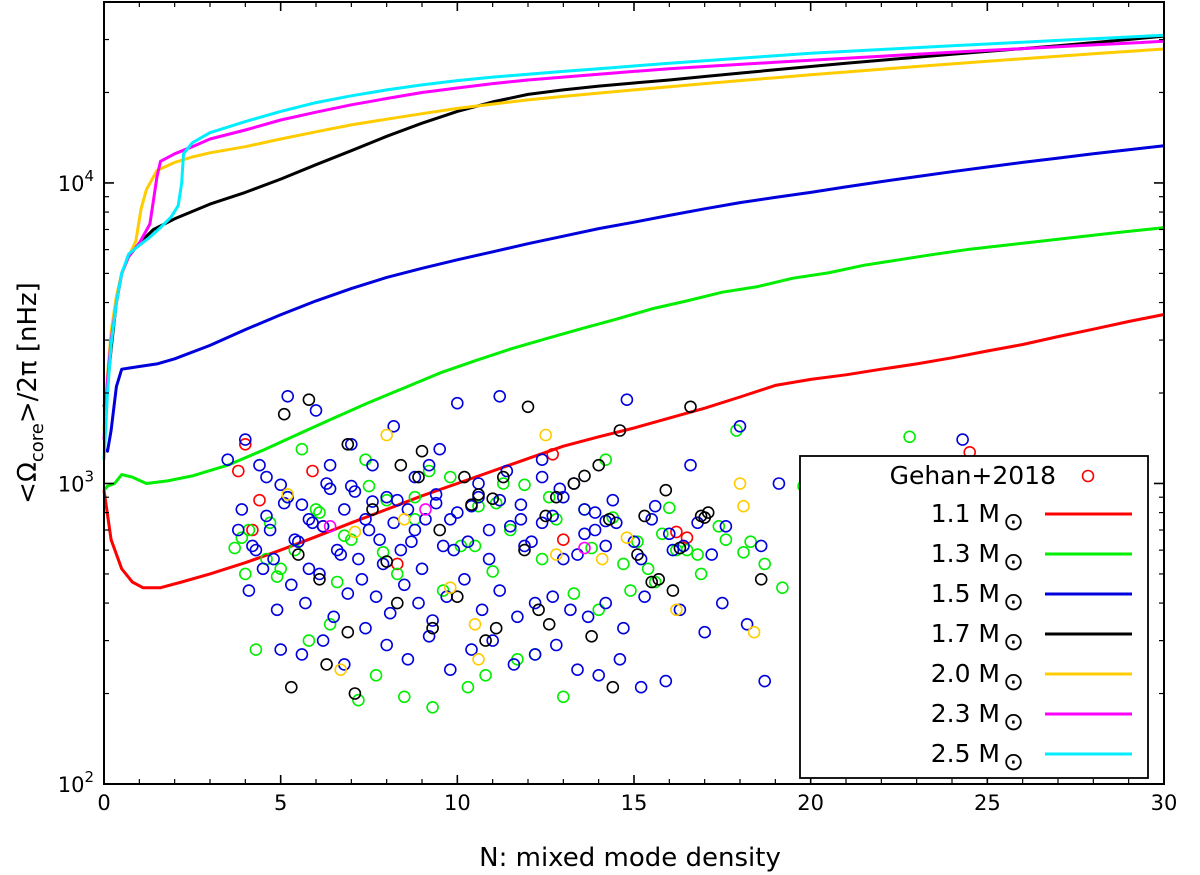  I want to click on legend-label: 2.3 M, so click(965, 713).